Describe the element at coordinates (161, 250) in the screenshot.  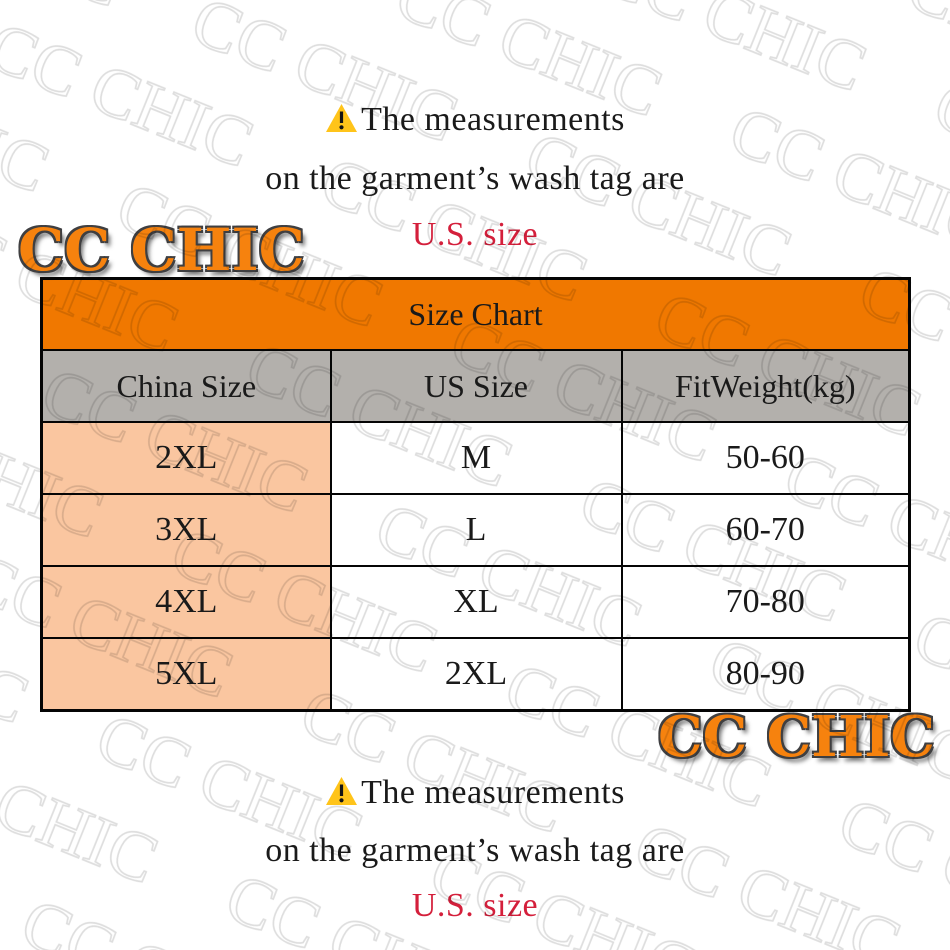
I see `brand-logo-top: CC CHIC` at that location.